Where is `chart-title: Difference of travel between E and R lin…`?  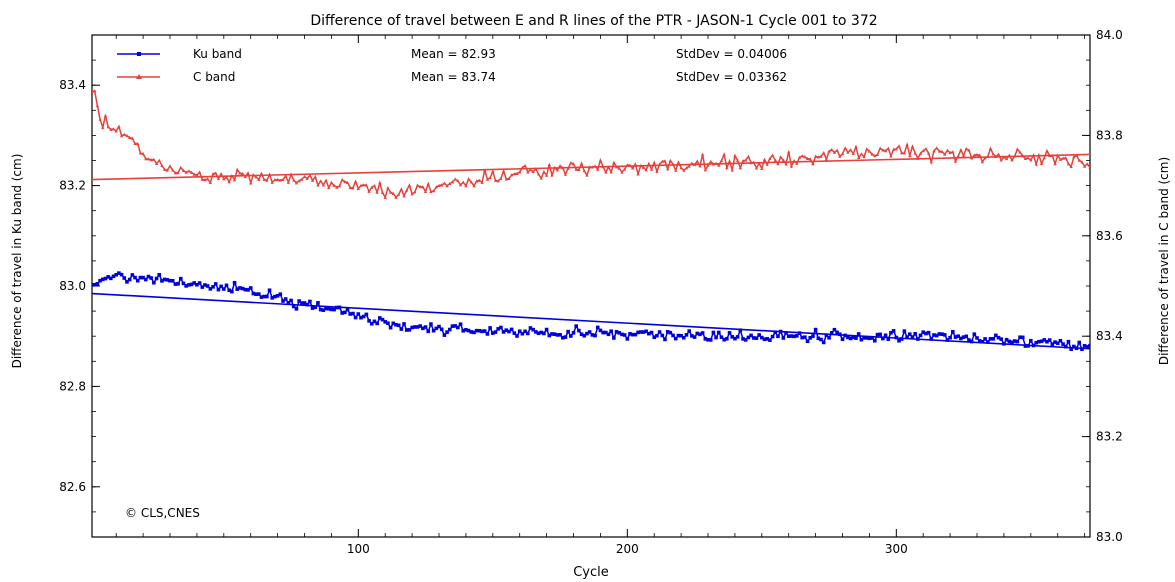
chart-title: Difference of travel between E and R lin… is located at coordinates (593, 21).